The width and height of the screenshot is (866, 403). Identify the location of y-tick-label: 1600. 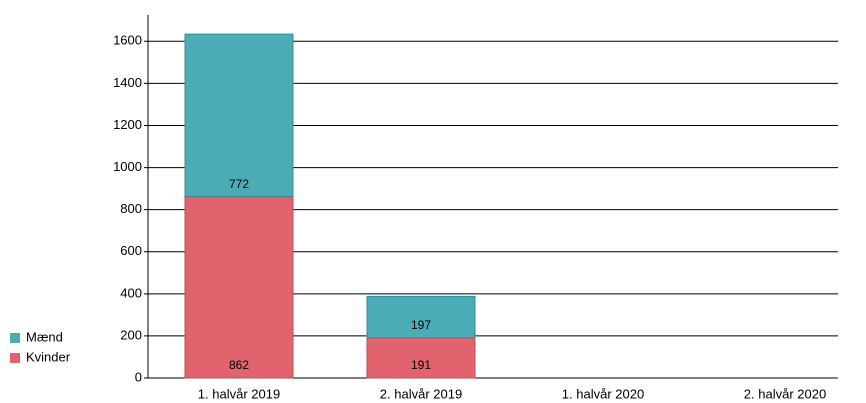
(127, 40).